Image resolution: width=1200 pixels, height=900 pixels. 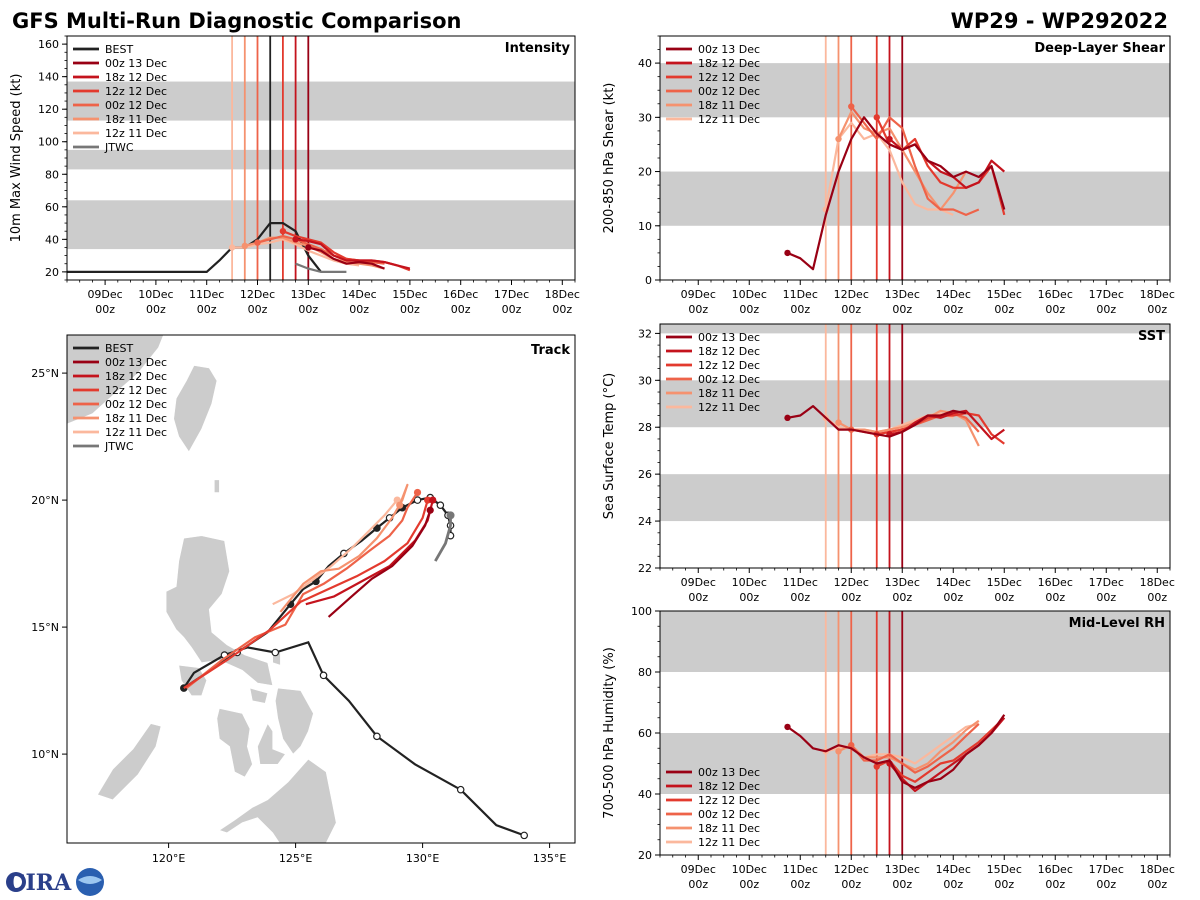 What do you see at coordinates (1055, 582) in the screenshot?
I see `sst-xtick-day-7: 16Dec` at bounding box center [1055, 582].